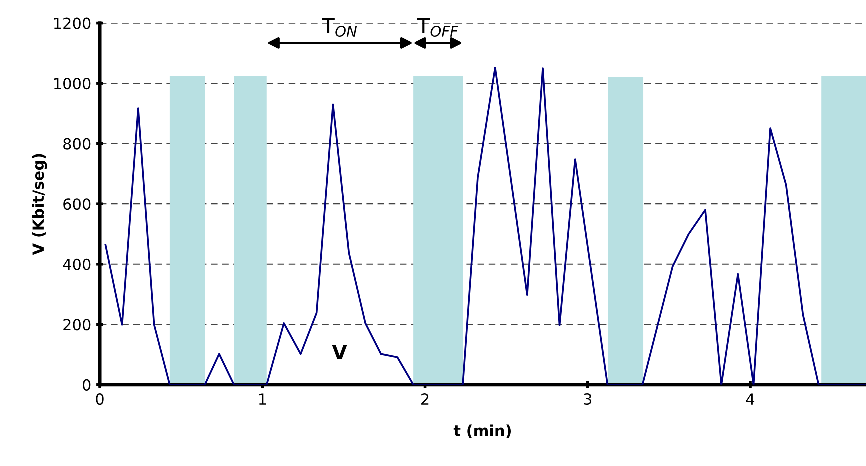 The image size is (866, 466). Describe the element at coordinates (438, 28) in the screenshot. I see `annotation: T$_{OFF}$` at that location.